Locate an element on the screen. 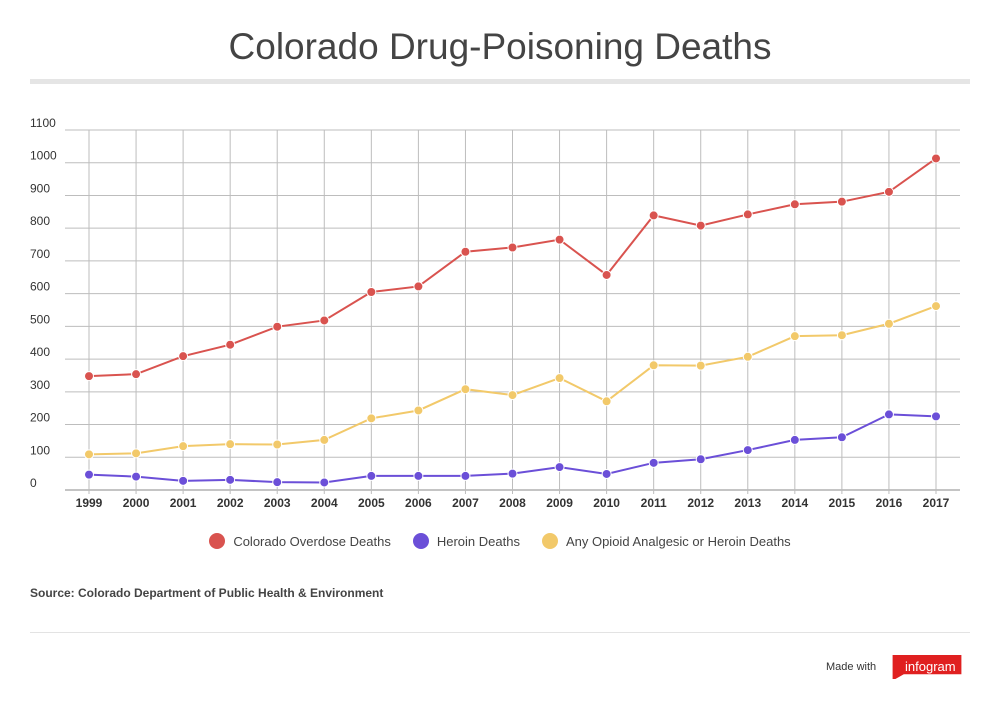 The width and height of the screenshot is (1000, 711). y-tick-label: 1100 is located at coordinates (43, 123).